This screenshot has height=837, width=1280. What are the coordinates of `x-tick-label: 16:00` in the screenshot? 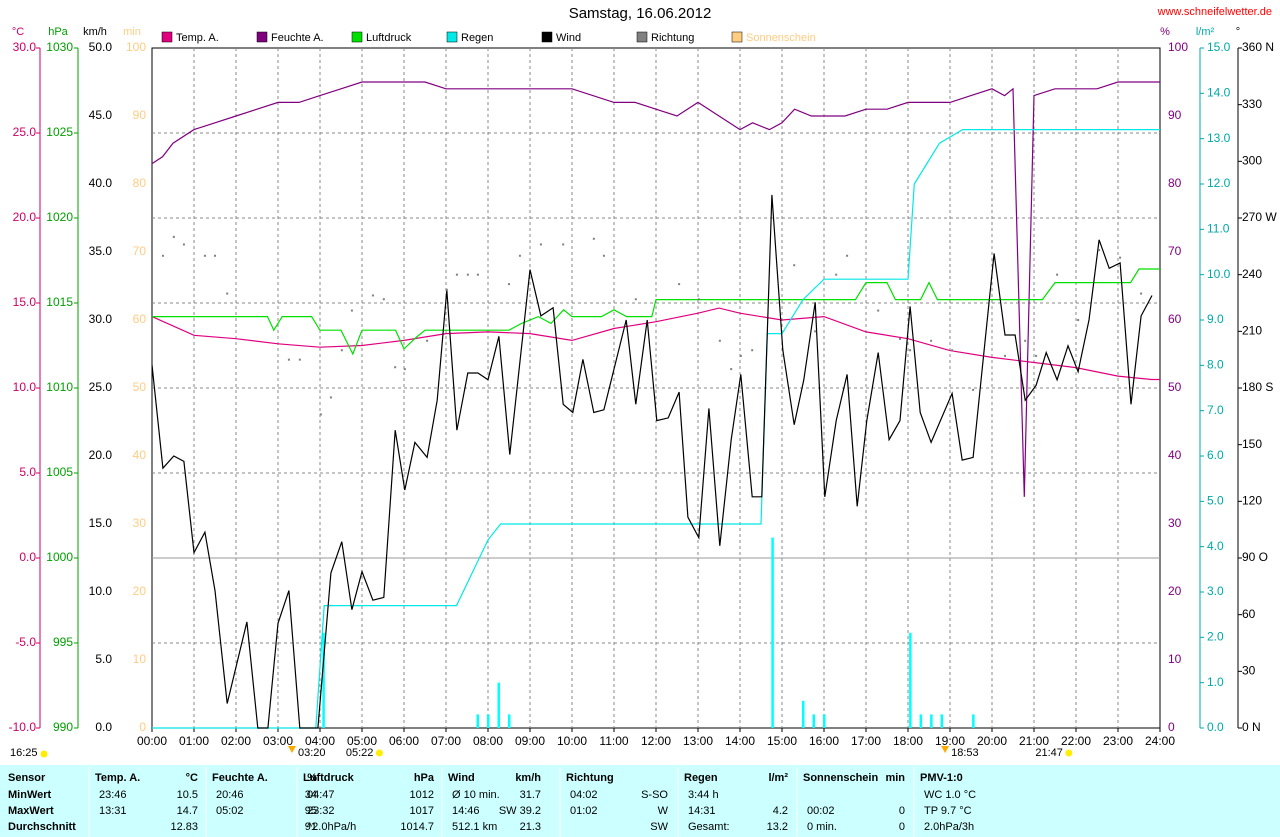 It's located at (824, 741).